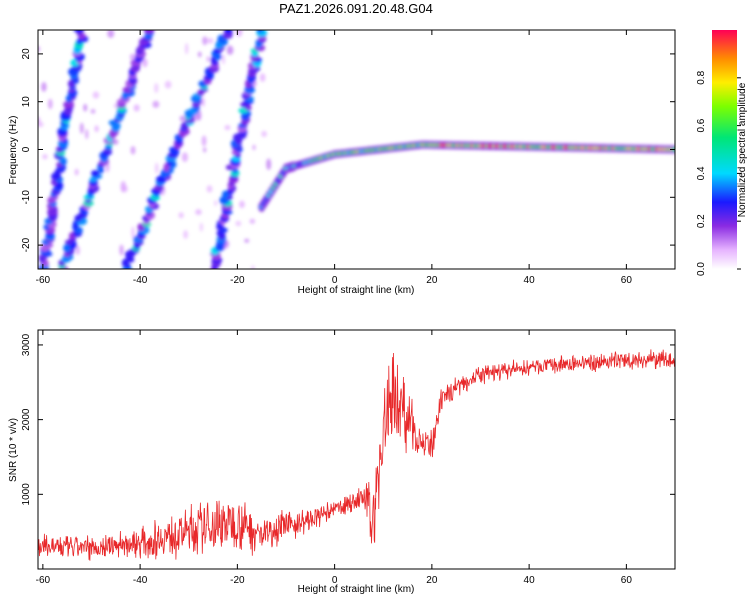 The height and width of the screenshot is (600, 750). I want to click on snr-xtick-label: 0, so click(335, 580).